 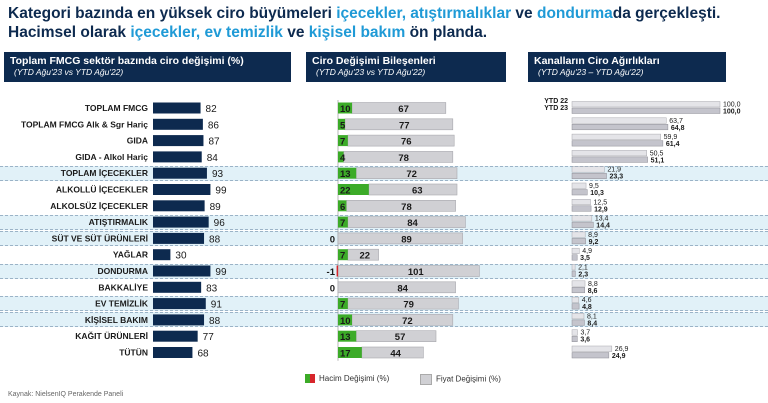 What do you see at coordinates (587, 251) in the screenshot?
I see `channel-weight-value-ytd22: 4,9` at bounding box center [587, 251].